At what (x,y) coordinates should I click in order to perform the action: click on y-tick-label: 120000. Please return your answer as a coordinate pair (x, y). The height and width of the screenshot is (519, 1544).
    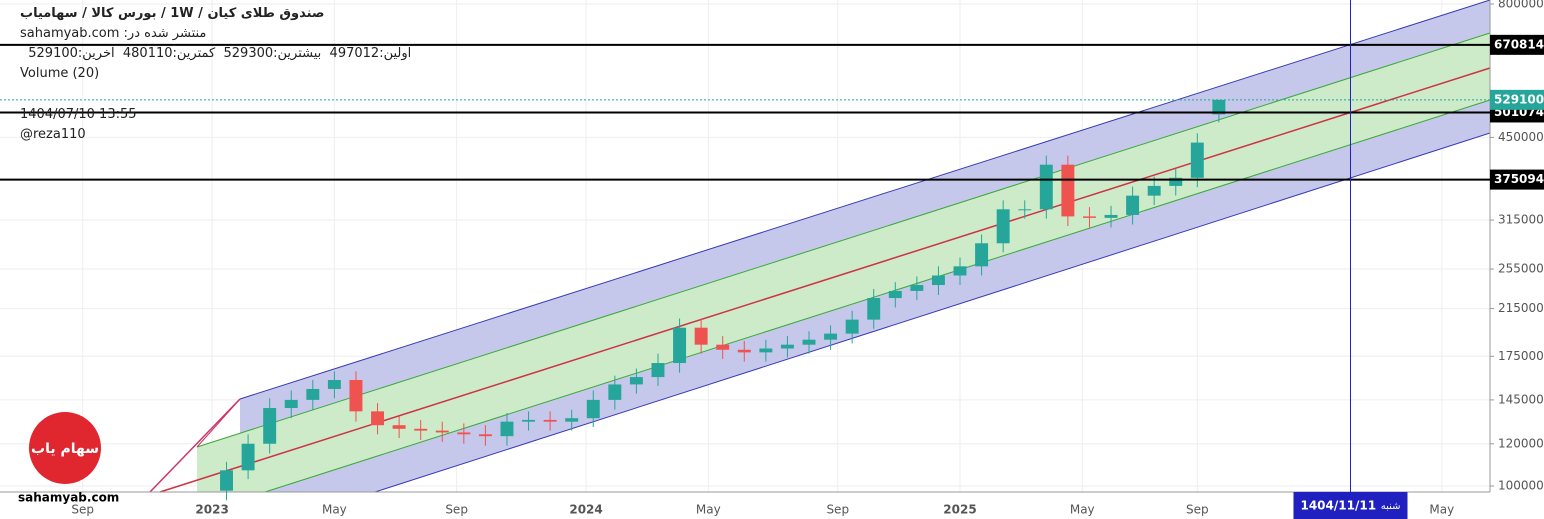
    Looking at the image, I should click on (1521, 443).